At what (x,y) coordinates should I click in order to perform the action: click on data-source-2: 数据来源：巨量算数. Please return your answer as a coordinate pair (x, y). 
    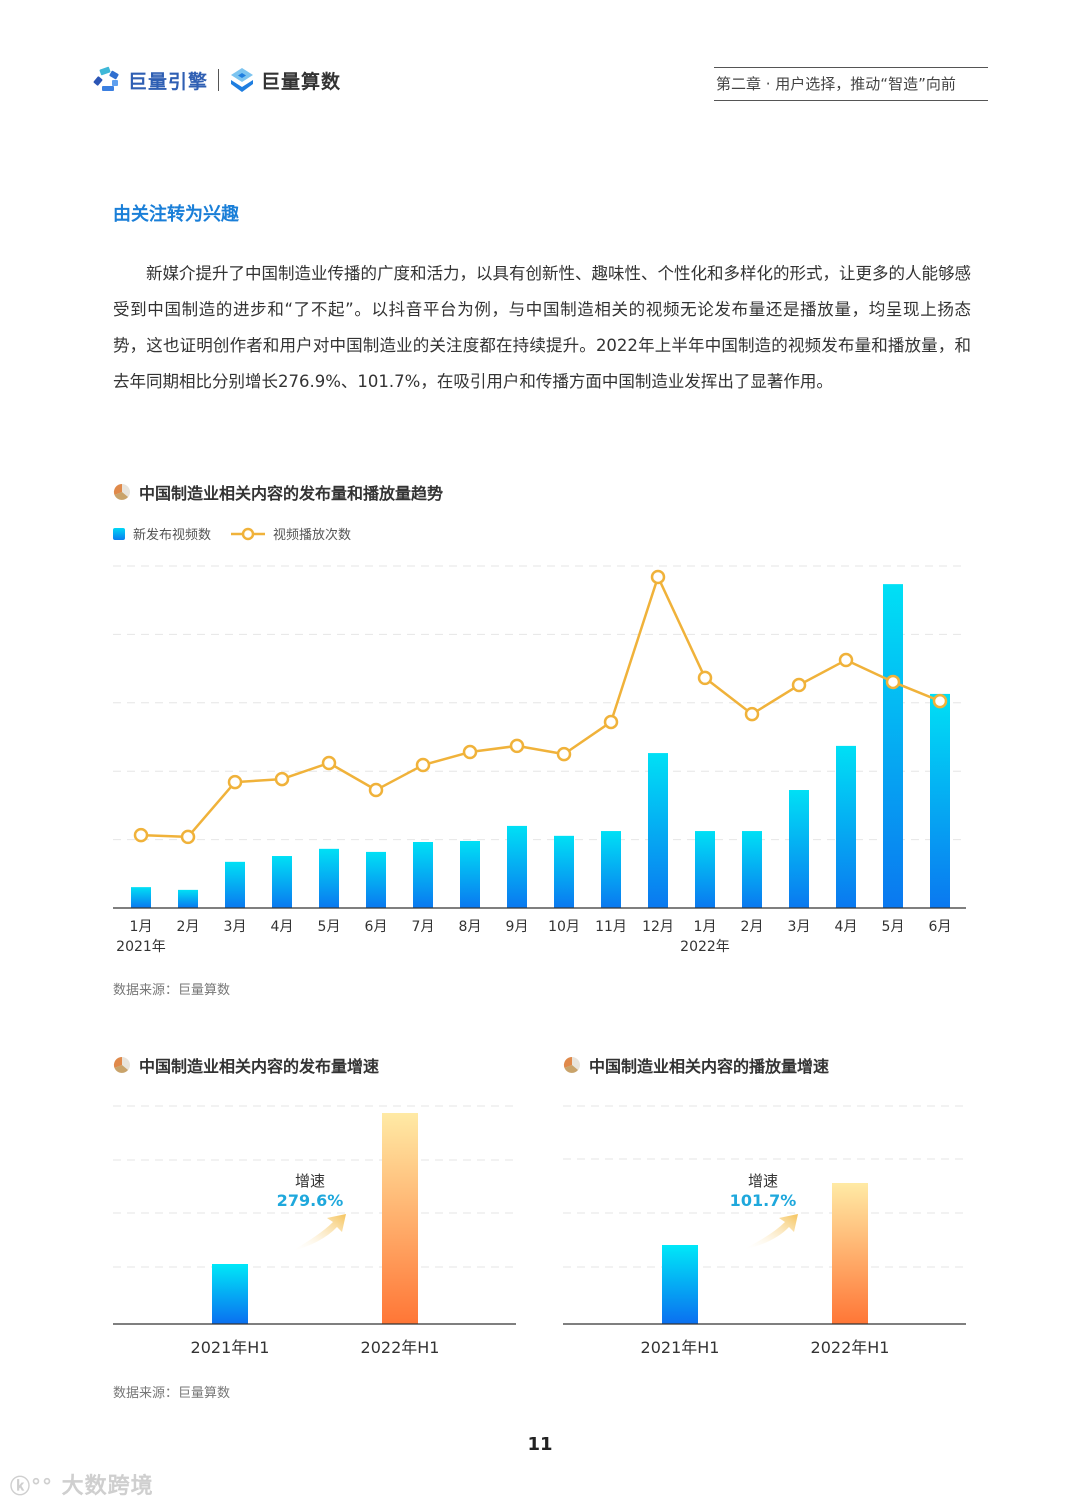
    Looking at the image, I should click on (172, 1393).